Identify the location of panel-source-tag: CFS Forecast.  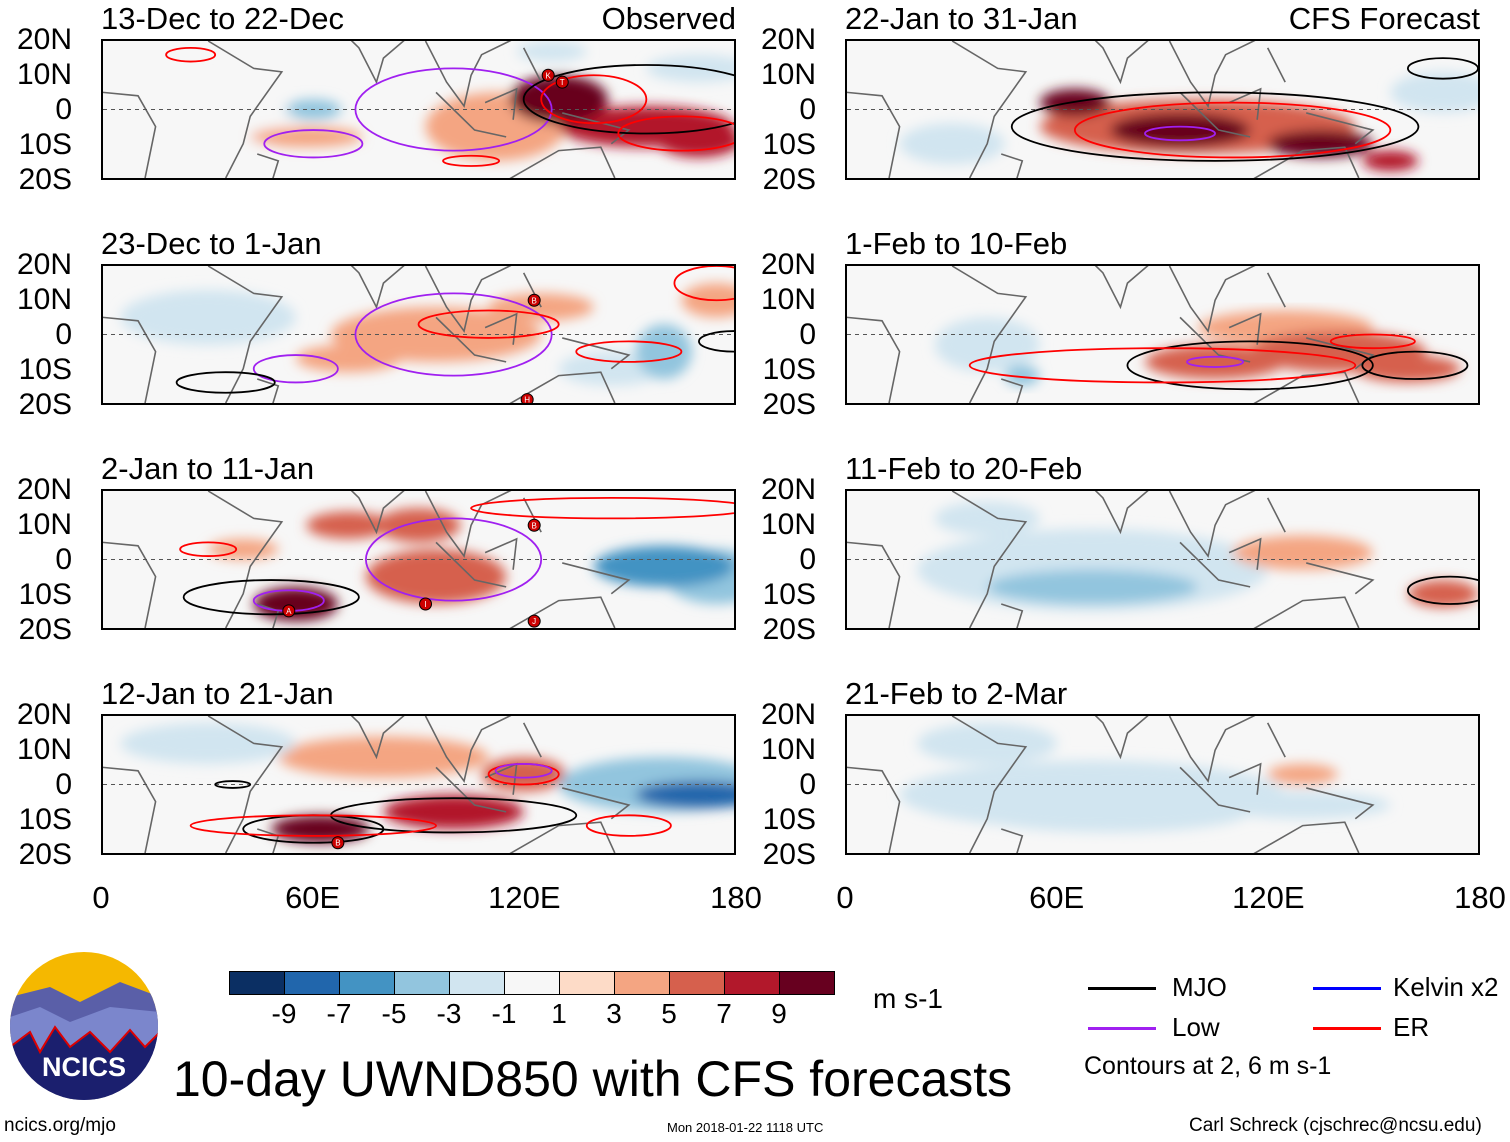
(1384, 18).